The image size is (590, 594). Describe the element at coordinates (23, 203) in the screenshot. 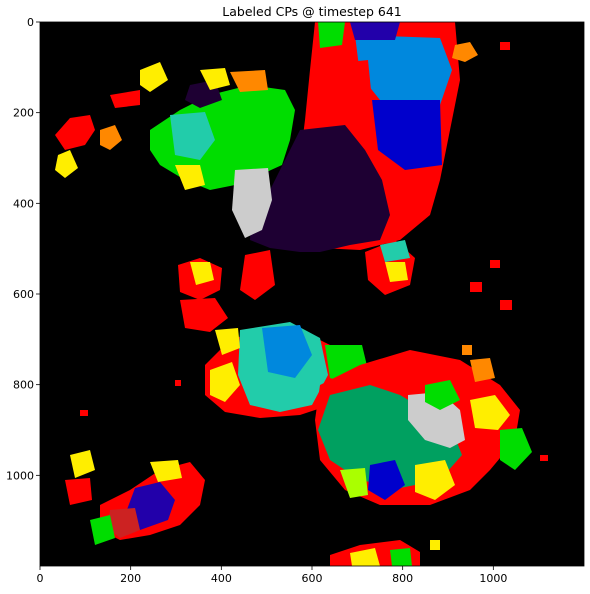

I see `y-tick-label: 400` at that location.